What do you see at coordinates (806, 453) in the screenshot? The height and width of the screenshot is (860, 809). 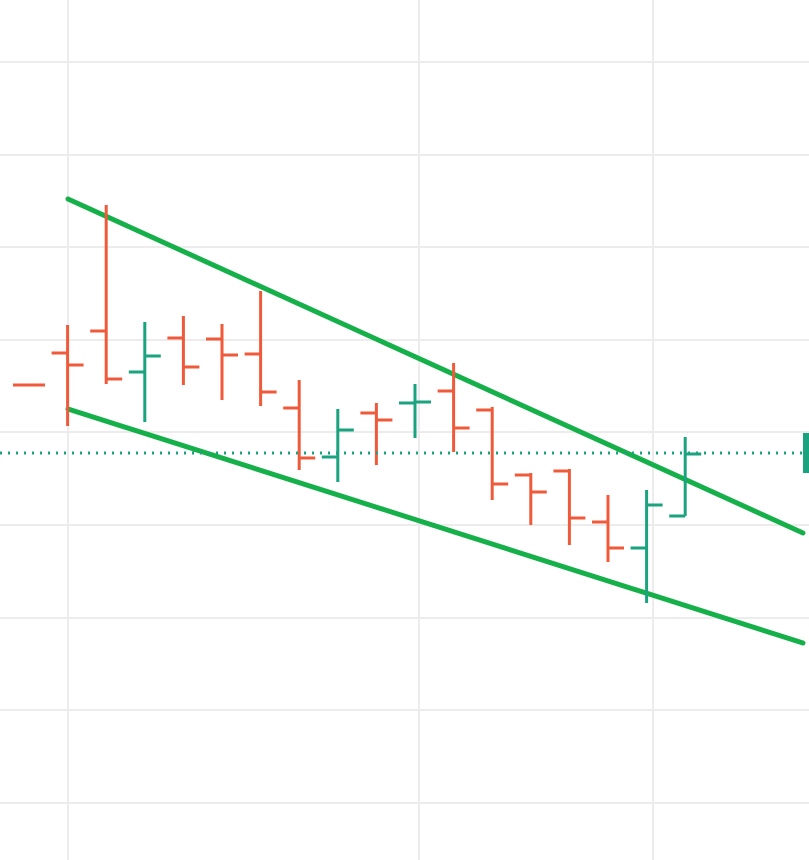 I see `last-price-marker` at bounding box center [806, 453].